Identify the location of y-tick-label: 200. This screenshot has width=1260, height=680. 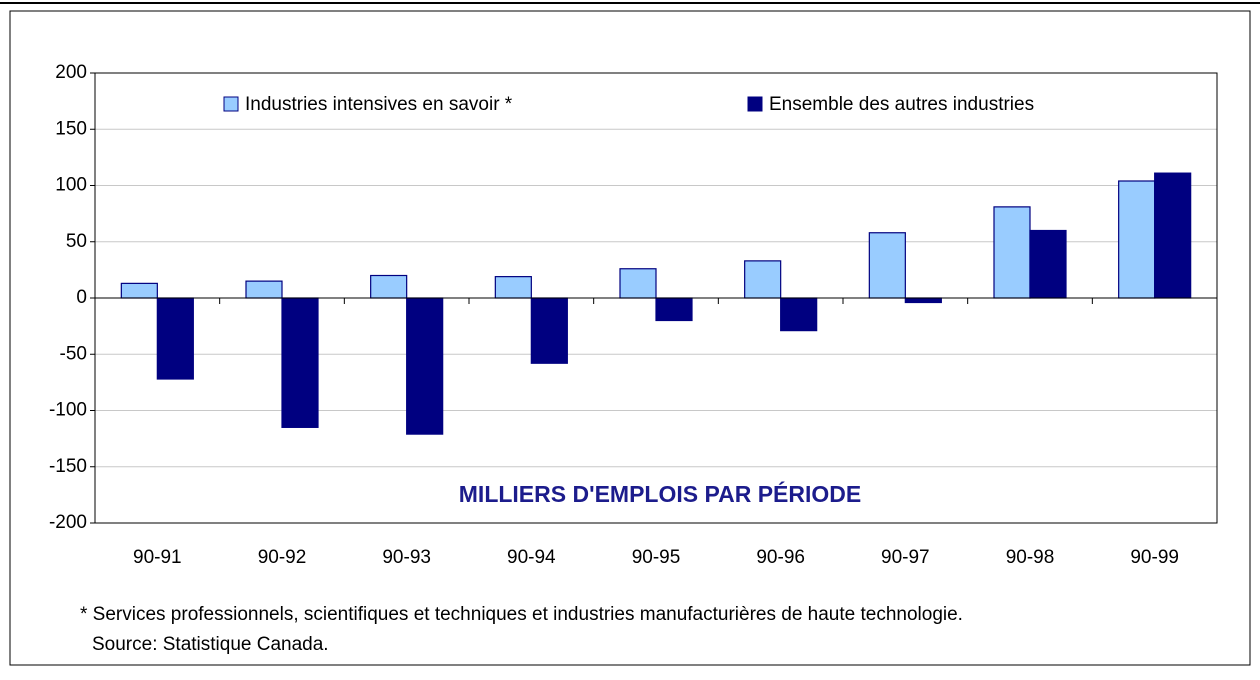
(71, 72).